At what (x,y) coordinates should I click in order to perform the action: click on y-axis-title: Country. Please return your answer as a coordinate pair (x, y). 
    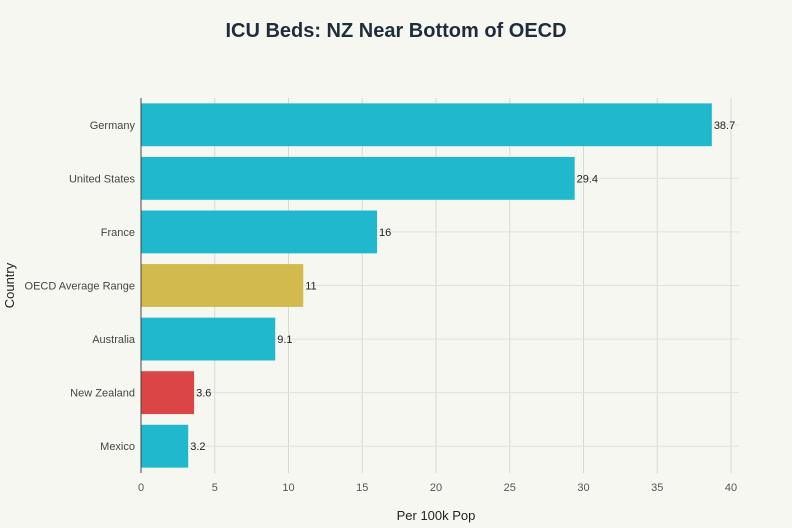
    Looking at the image, I should click on (9, 285).